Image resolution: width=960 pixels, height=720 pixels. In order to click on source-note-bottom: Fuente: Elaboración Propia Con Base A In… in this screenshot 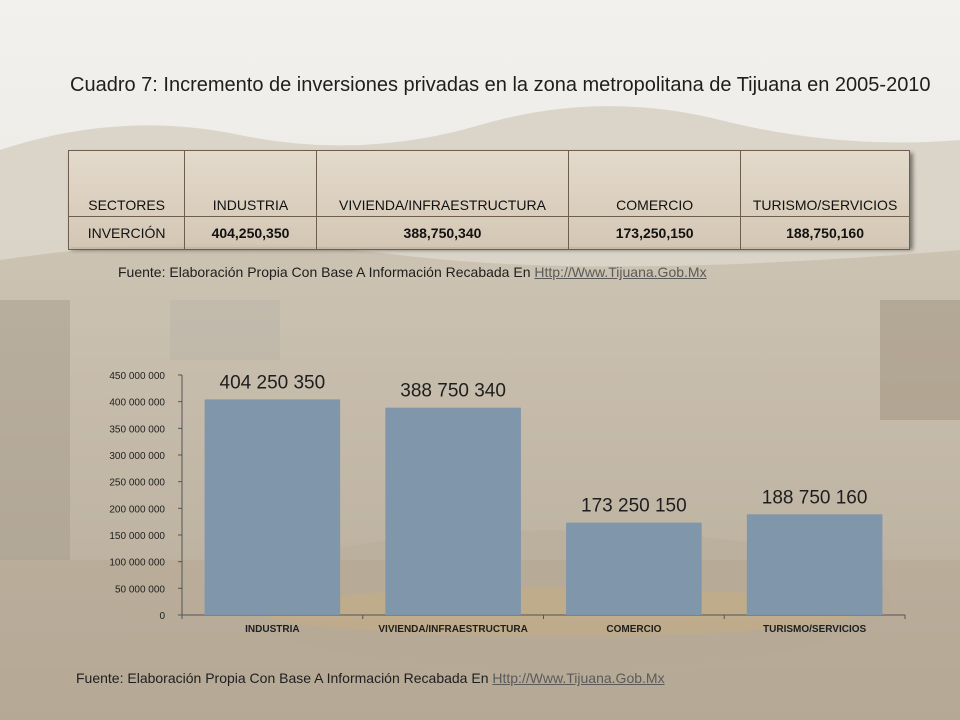, I will do `click(370, 678)`.